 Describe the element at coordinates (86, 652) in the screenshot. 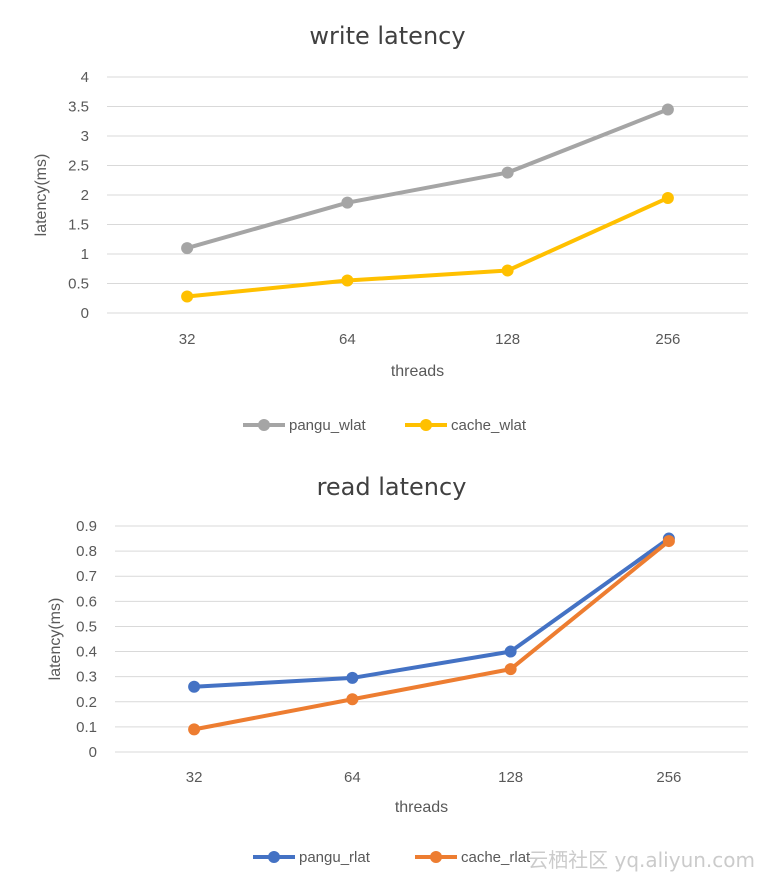

I see `y-tick-label: 0.4` at that location.